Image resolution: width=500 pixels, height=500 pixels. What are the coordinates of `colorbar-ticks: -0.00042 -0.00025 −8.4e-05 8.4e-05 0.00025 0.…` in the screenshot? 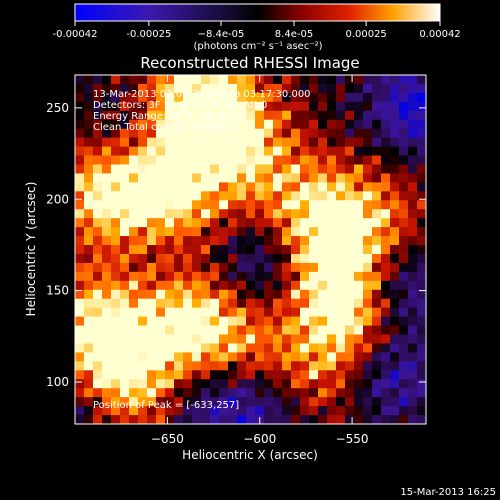 It's located at (257, 30).